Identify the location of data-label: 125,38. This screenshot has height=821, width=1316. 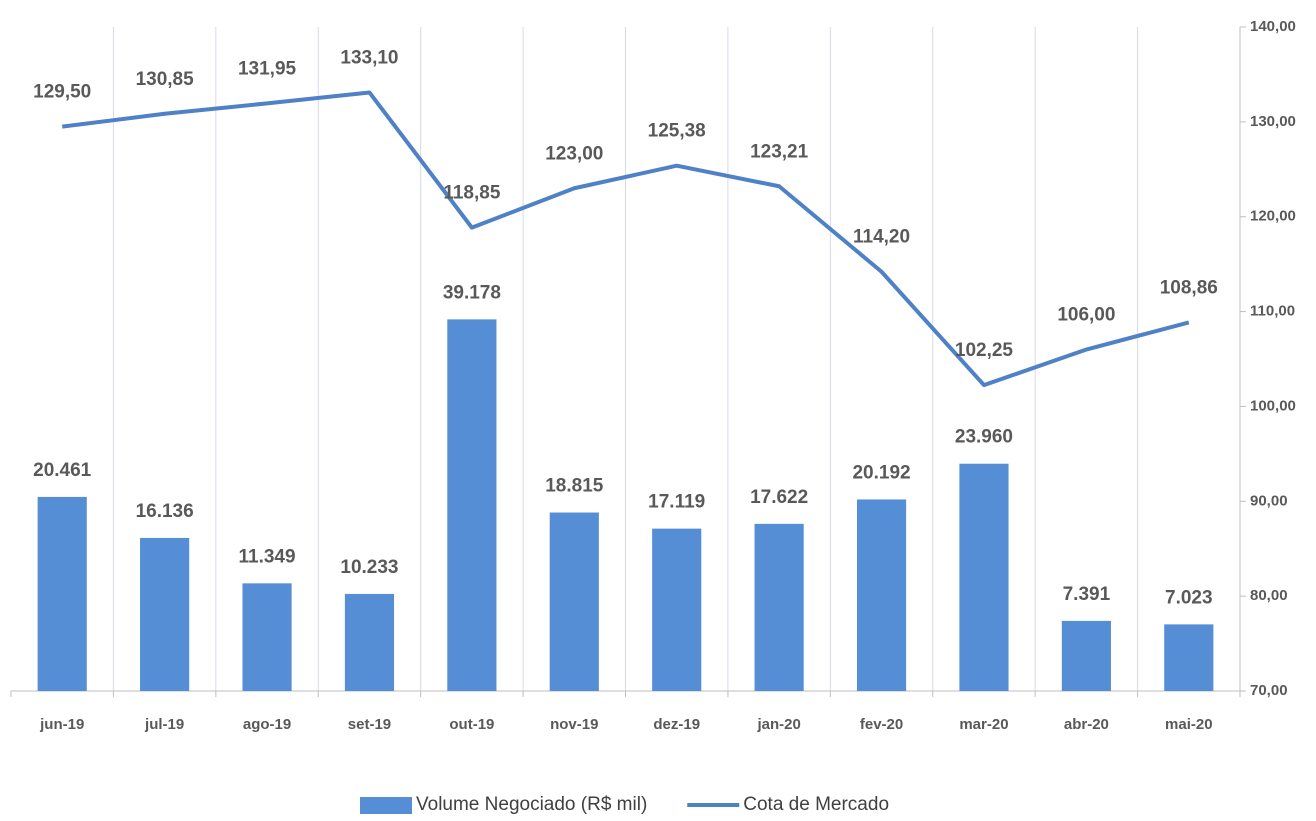
(677, 131).